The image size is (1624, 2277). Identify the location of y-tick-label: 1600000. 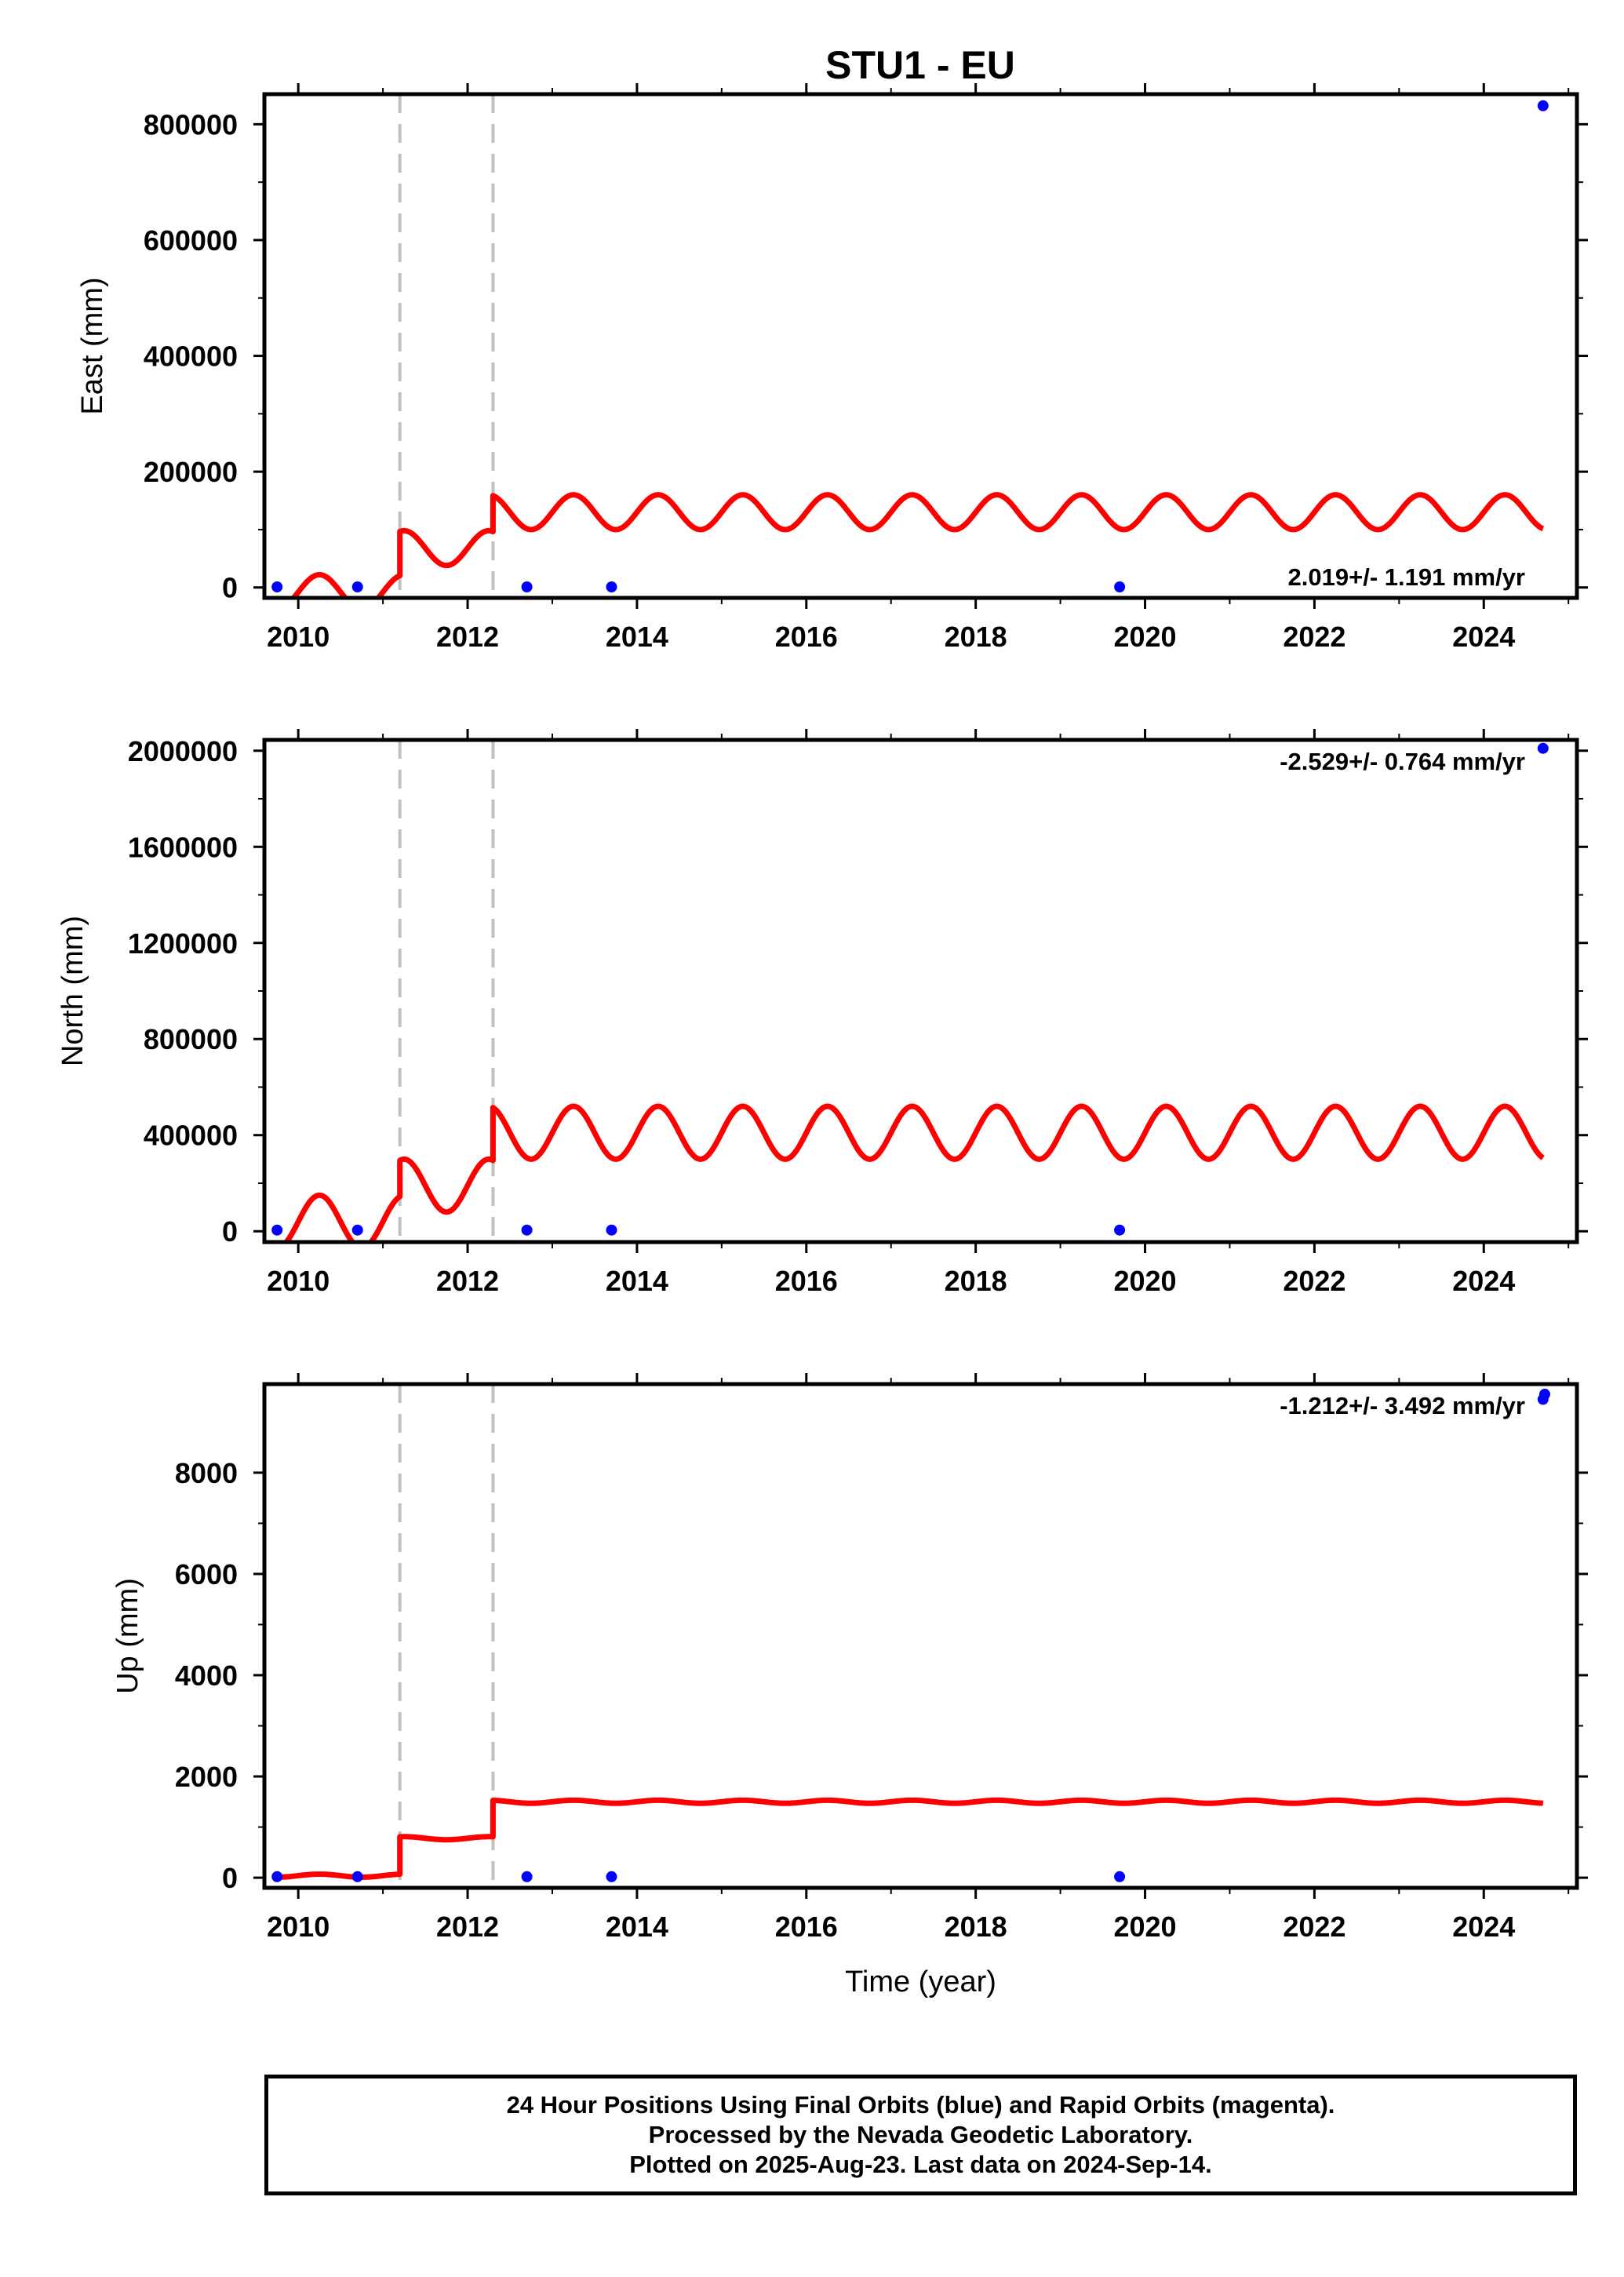
(183, 847).